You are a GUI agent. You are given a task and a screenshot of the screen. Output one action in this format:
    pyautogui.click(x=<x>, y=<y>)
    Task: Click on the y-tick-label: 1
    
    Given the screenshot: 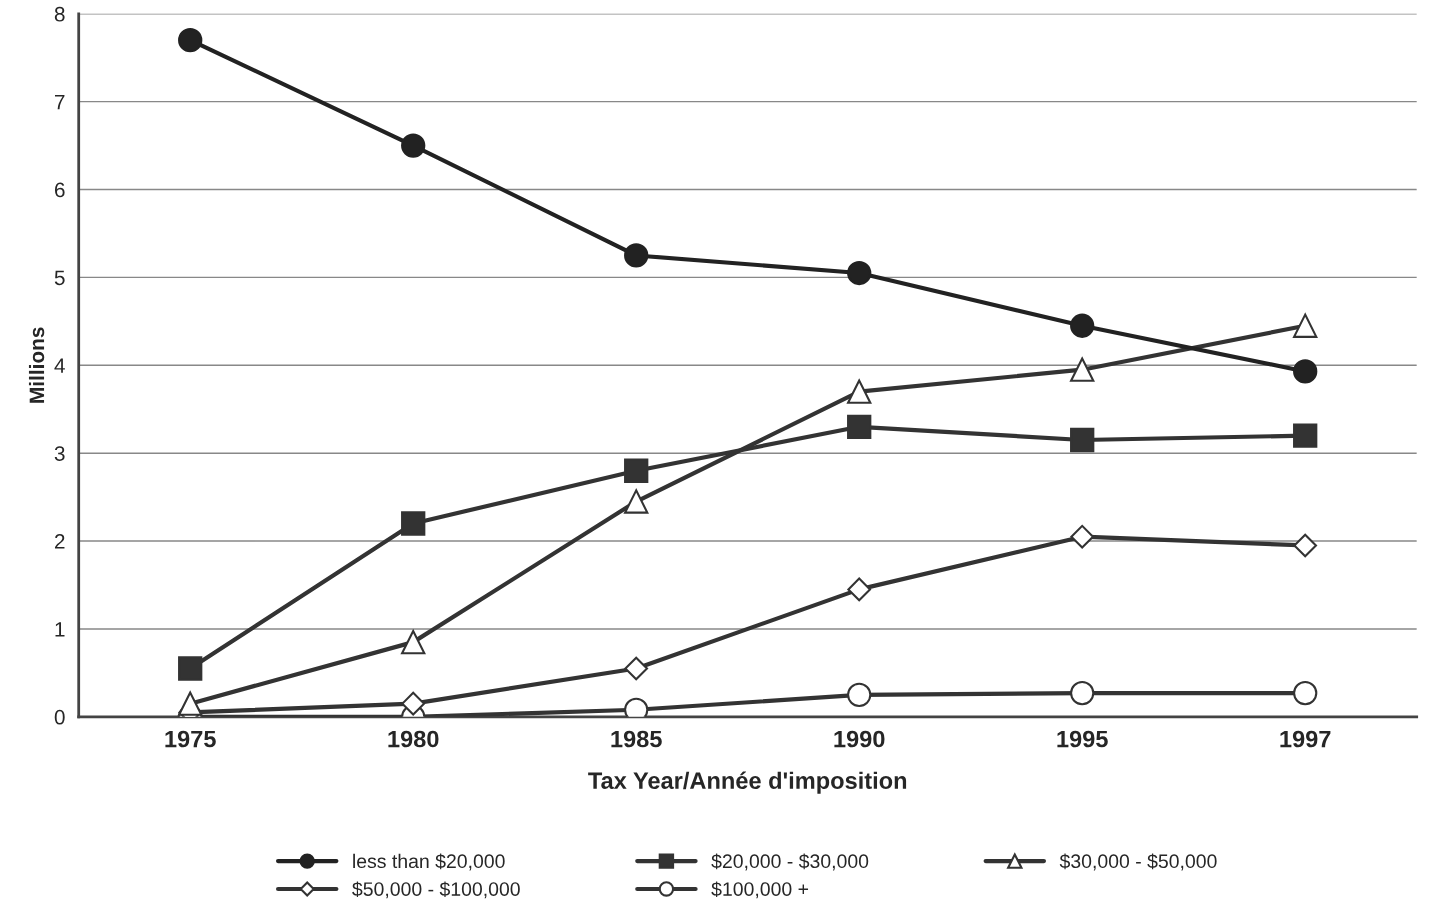 What is the action you would take?
    pyautogui.click(x=60, y=629)
    